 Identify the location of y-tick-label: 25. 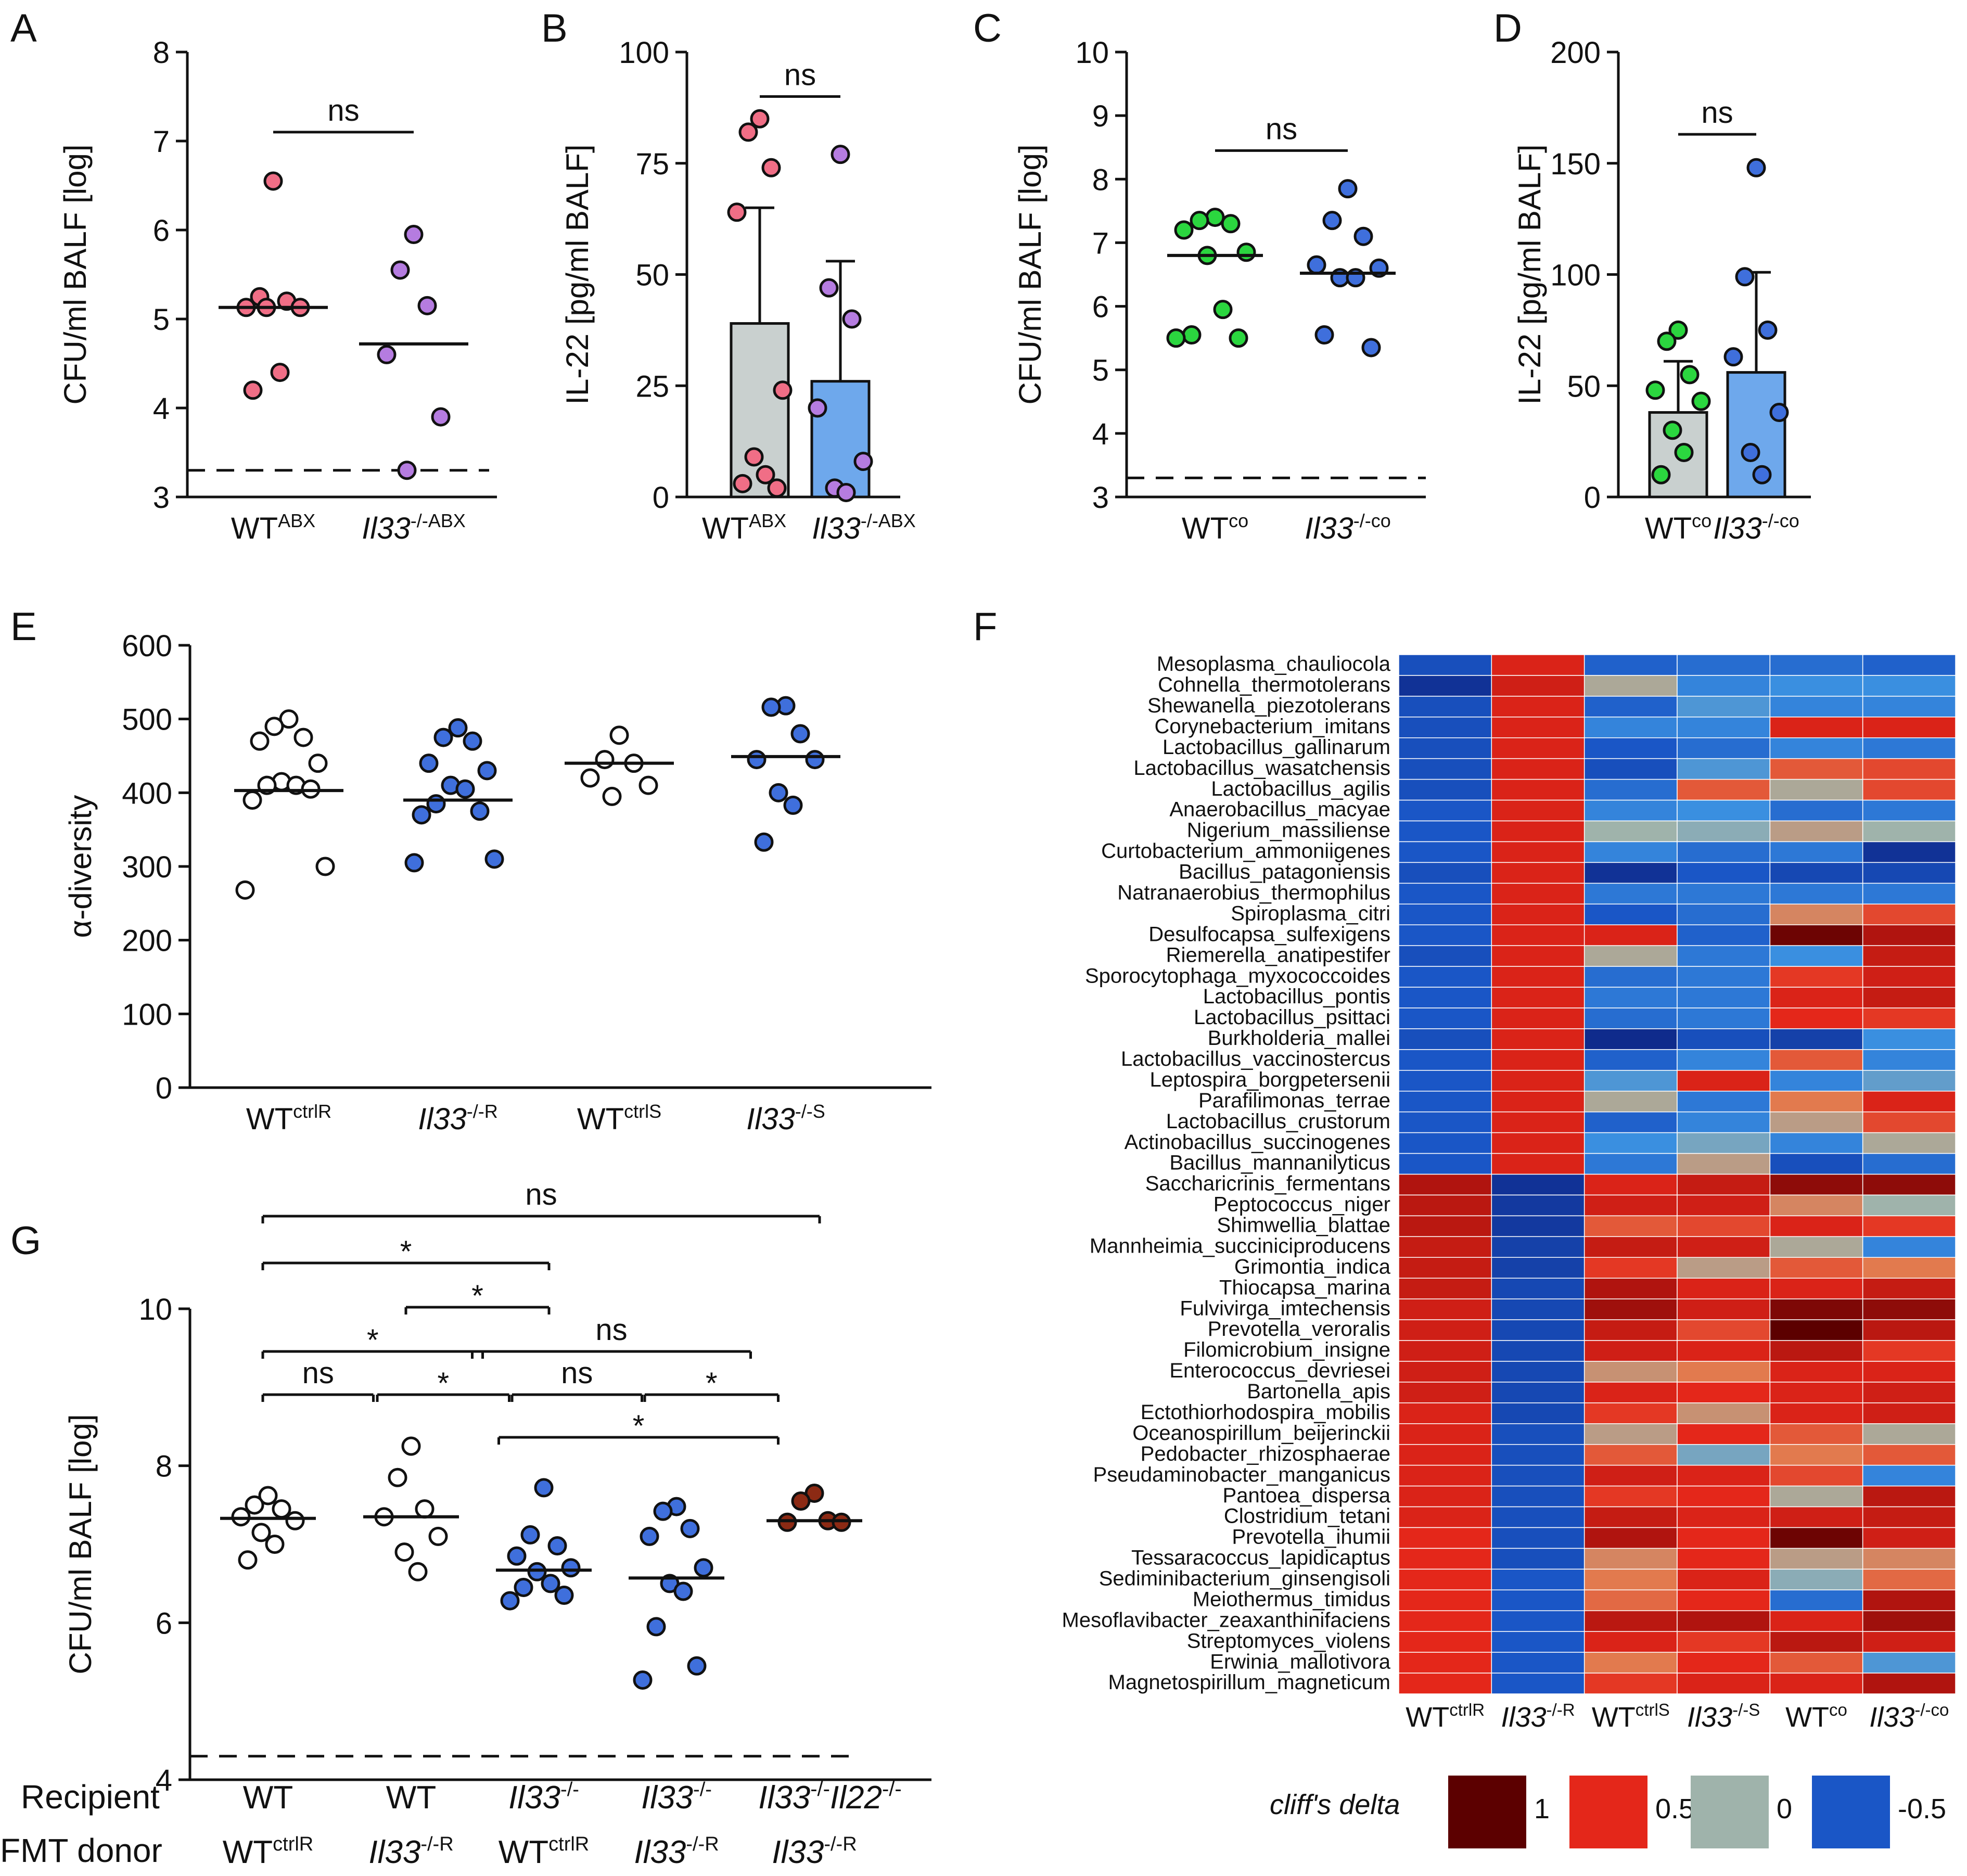
(652, 386).